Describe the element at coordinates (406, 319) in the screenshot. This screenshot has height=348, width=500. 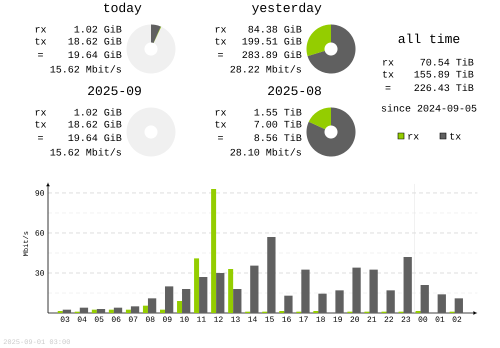
I see `x-tick-label: 23` at that location.